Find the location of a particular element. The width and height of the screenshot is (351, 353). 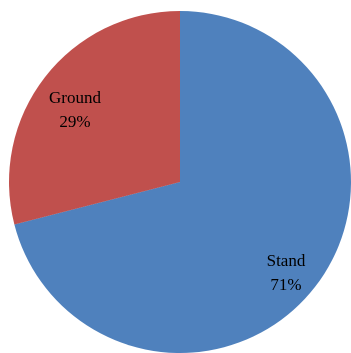

slice-label-stand-name: Stand is located at coordinates (286, 260).